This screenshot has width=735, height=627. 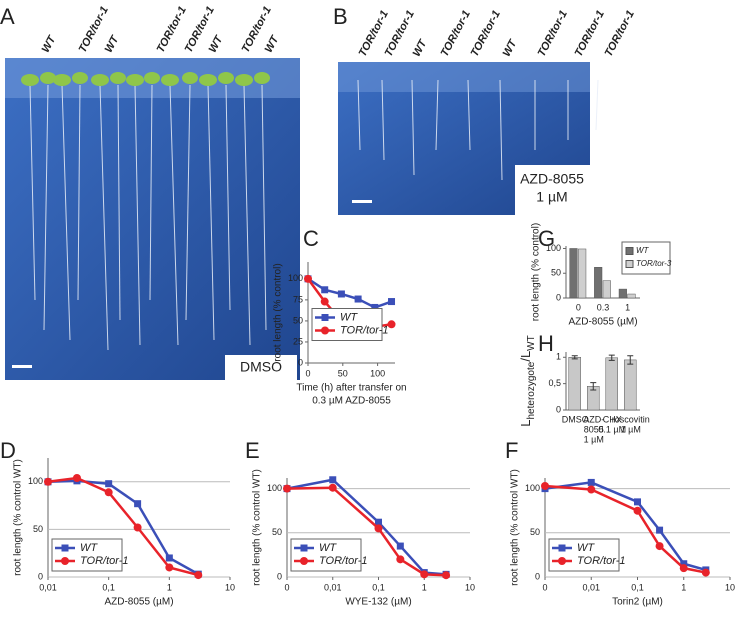 What do you see at coordinates (554, 383) in the screenshot?
I see `y-tick-label: 0,5` at bounding box center [554, 383].